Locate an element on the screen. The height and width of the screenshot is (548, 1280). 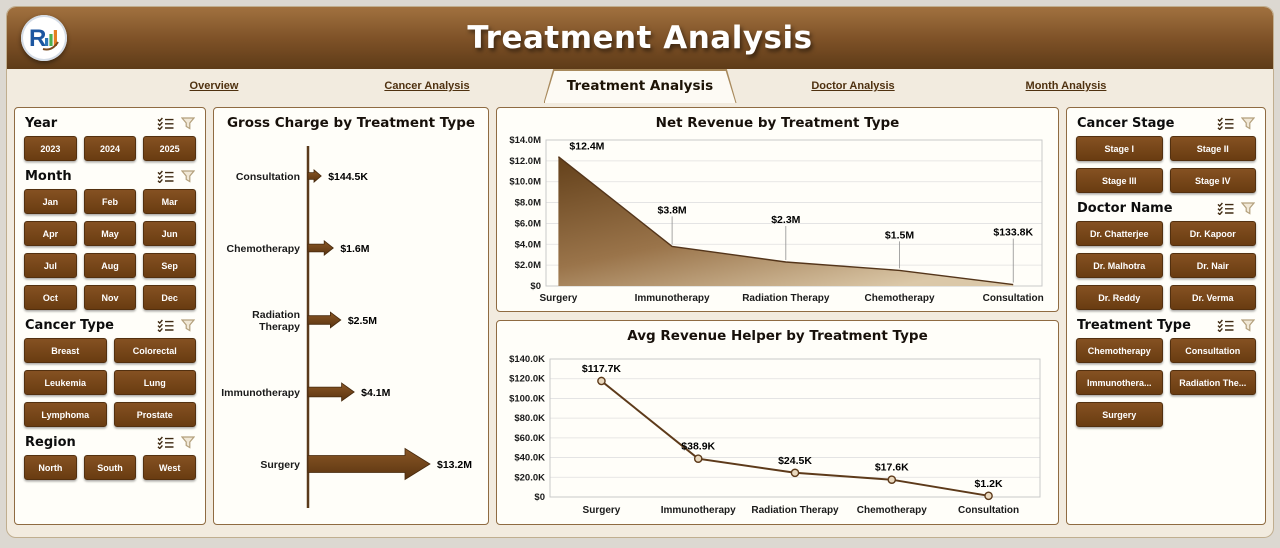
filter-option-lymphoma: Lymphoma is located at coordinates (65, 414).